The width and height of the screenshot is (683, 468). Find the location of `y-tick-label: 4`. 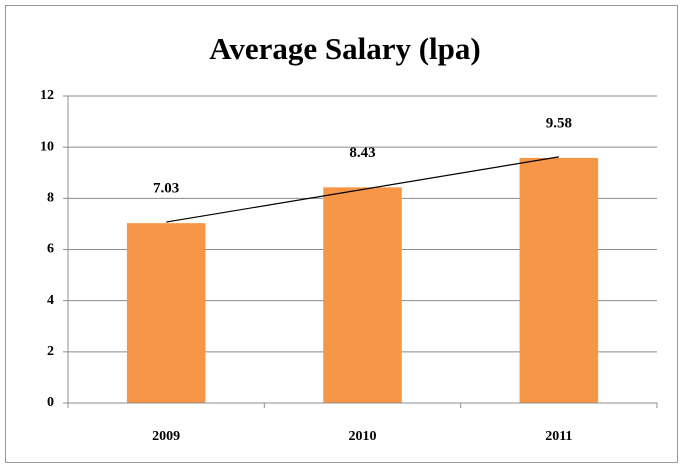

y-tick-label: 4 is located at coordinates (50, 300).